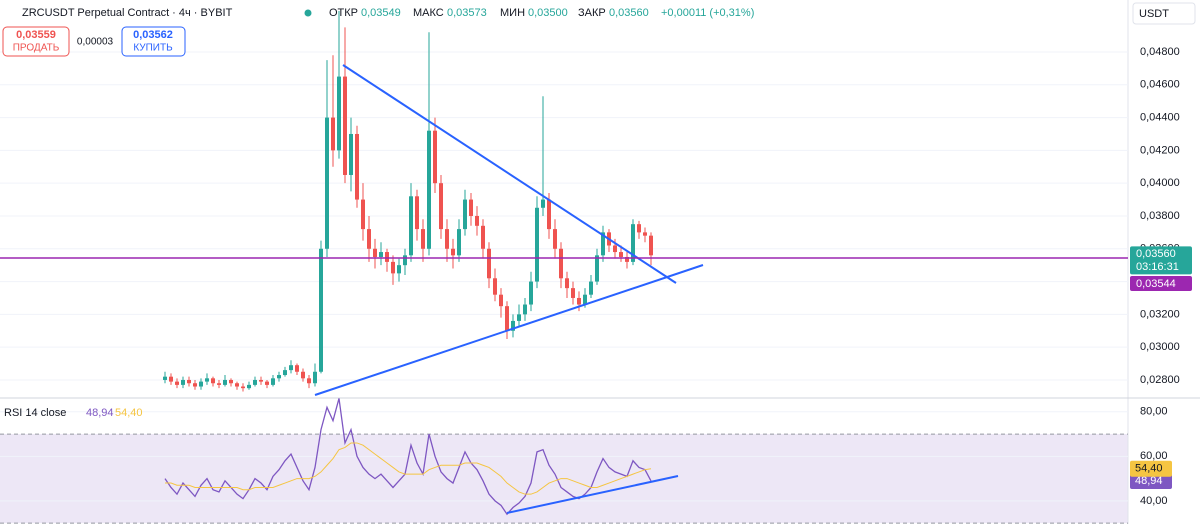 Image resolution: width=1200 pixels, height=524 pixels. I want to click on sell-label: ПРОДАТЬ, so click(36, 48).